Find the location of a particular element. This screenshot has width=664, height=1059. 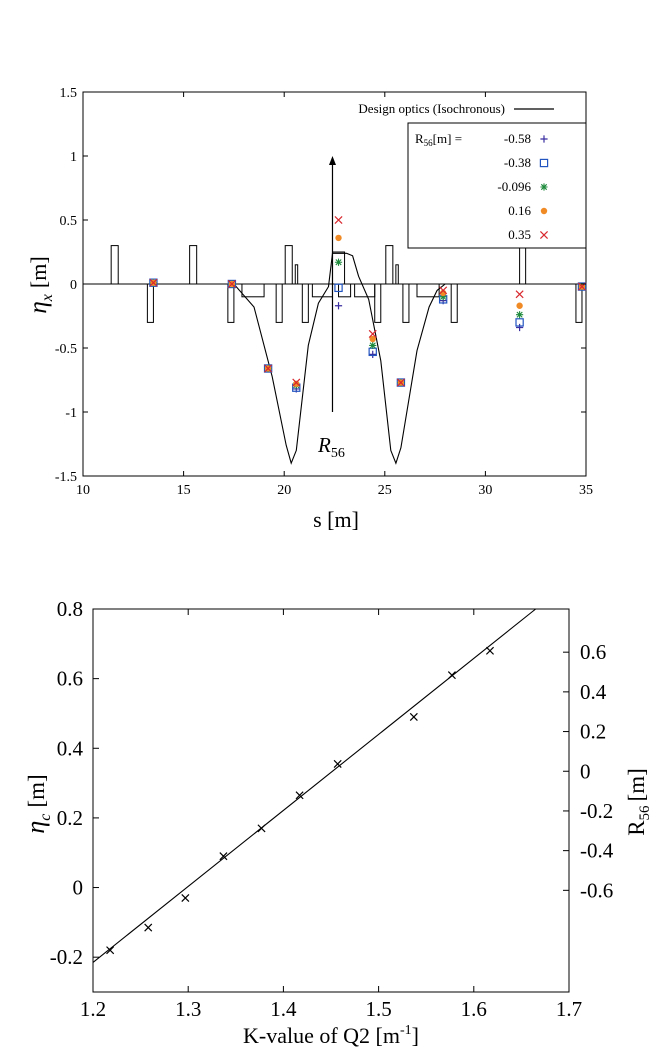

x-tick-label: 1.7 is located at coordinates (569, 1009).